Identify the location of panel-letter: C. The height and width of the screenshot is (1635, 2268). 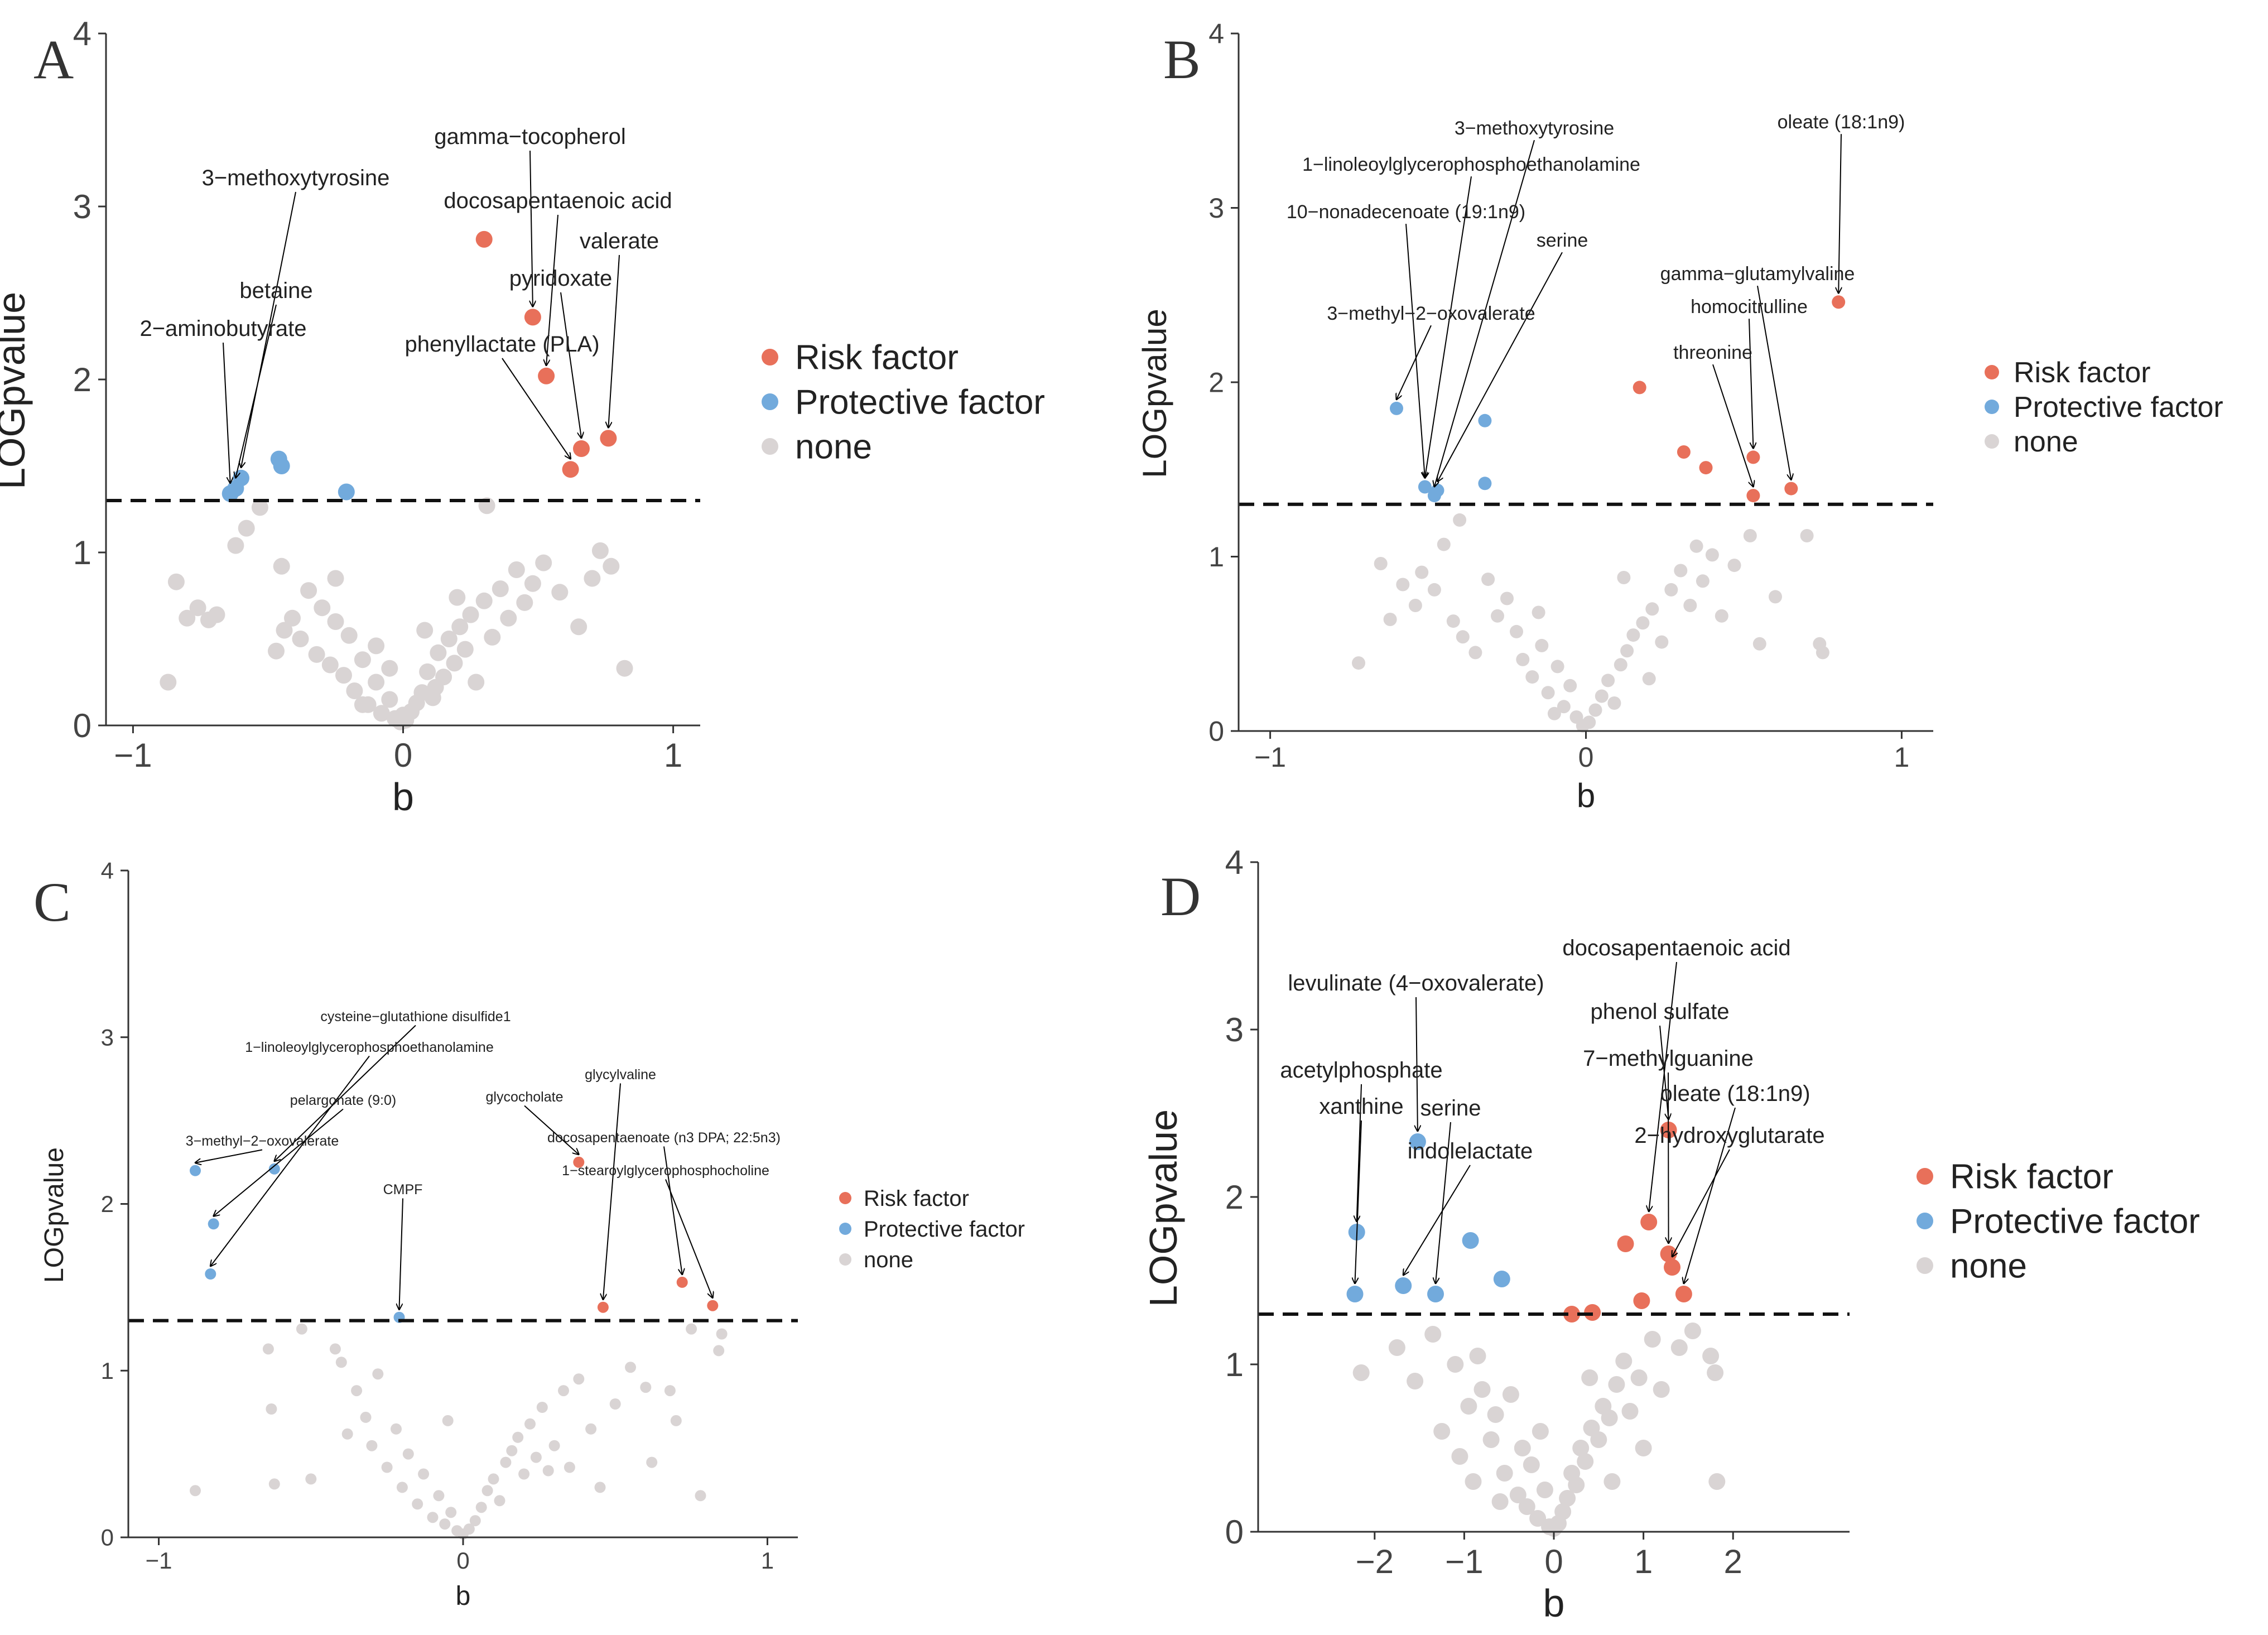
(52, 902).